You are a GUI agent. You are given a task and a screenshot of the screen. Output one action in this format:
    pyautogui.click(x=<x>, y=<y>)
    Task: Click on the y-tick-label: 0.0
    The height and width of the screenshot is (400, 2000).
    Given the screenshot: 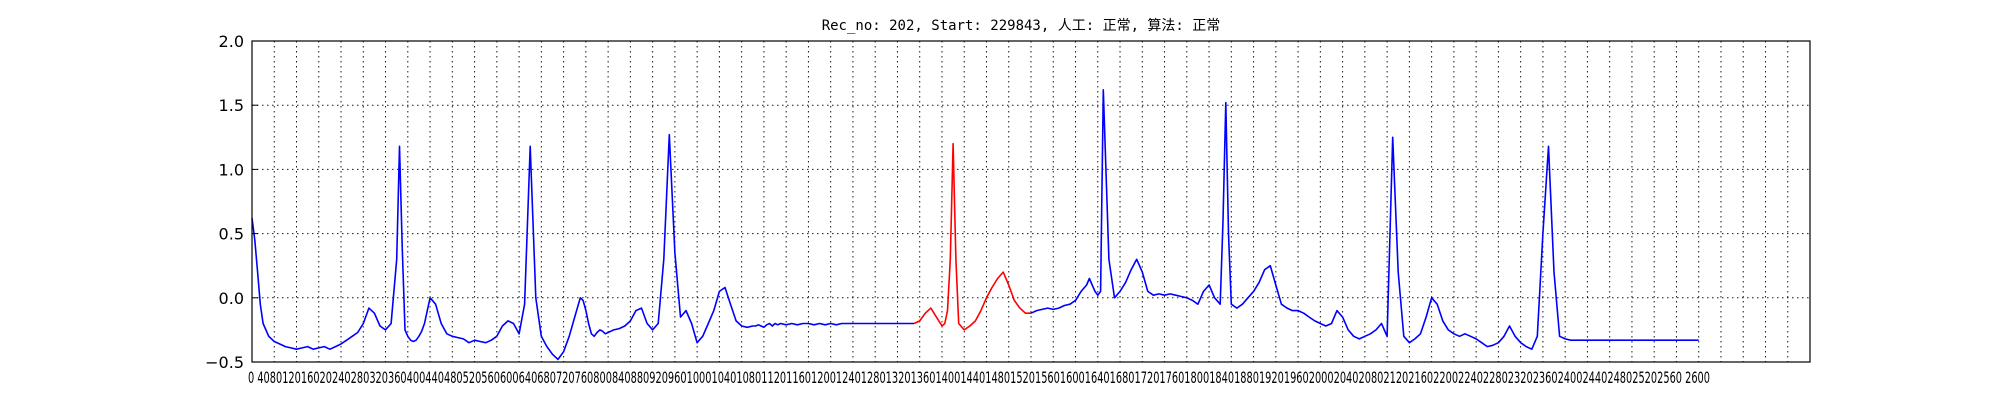 What is the action you would take?
    pyautogui.click(x=231, y=298)
    